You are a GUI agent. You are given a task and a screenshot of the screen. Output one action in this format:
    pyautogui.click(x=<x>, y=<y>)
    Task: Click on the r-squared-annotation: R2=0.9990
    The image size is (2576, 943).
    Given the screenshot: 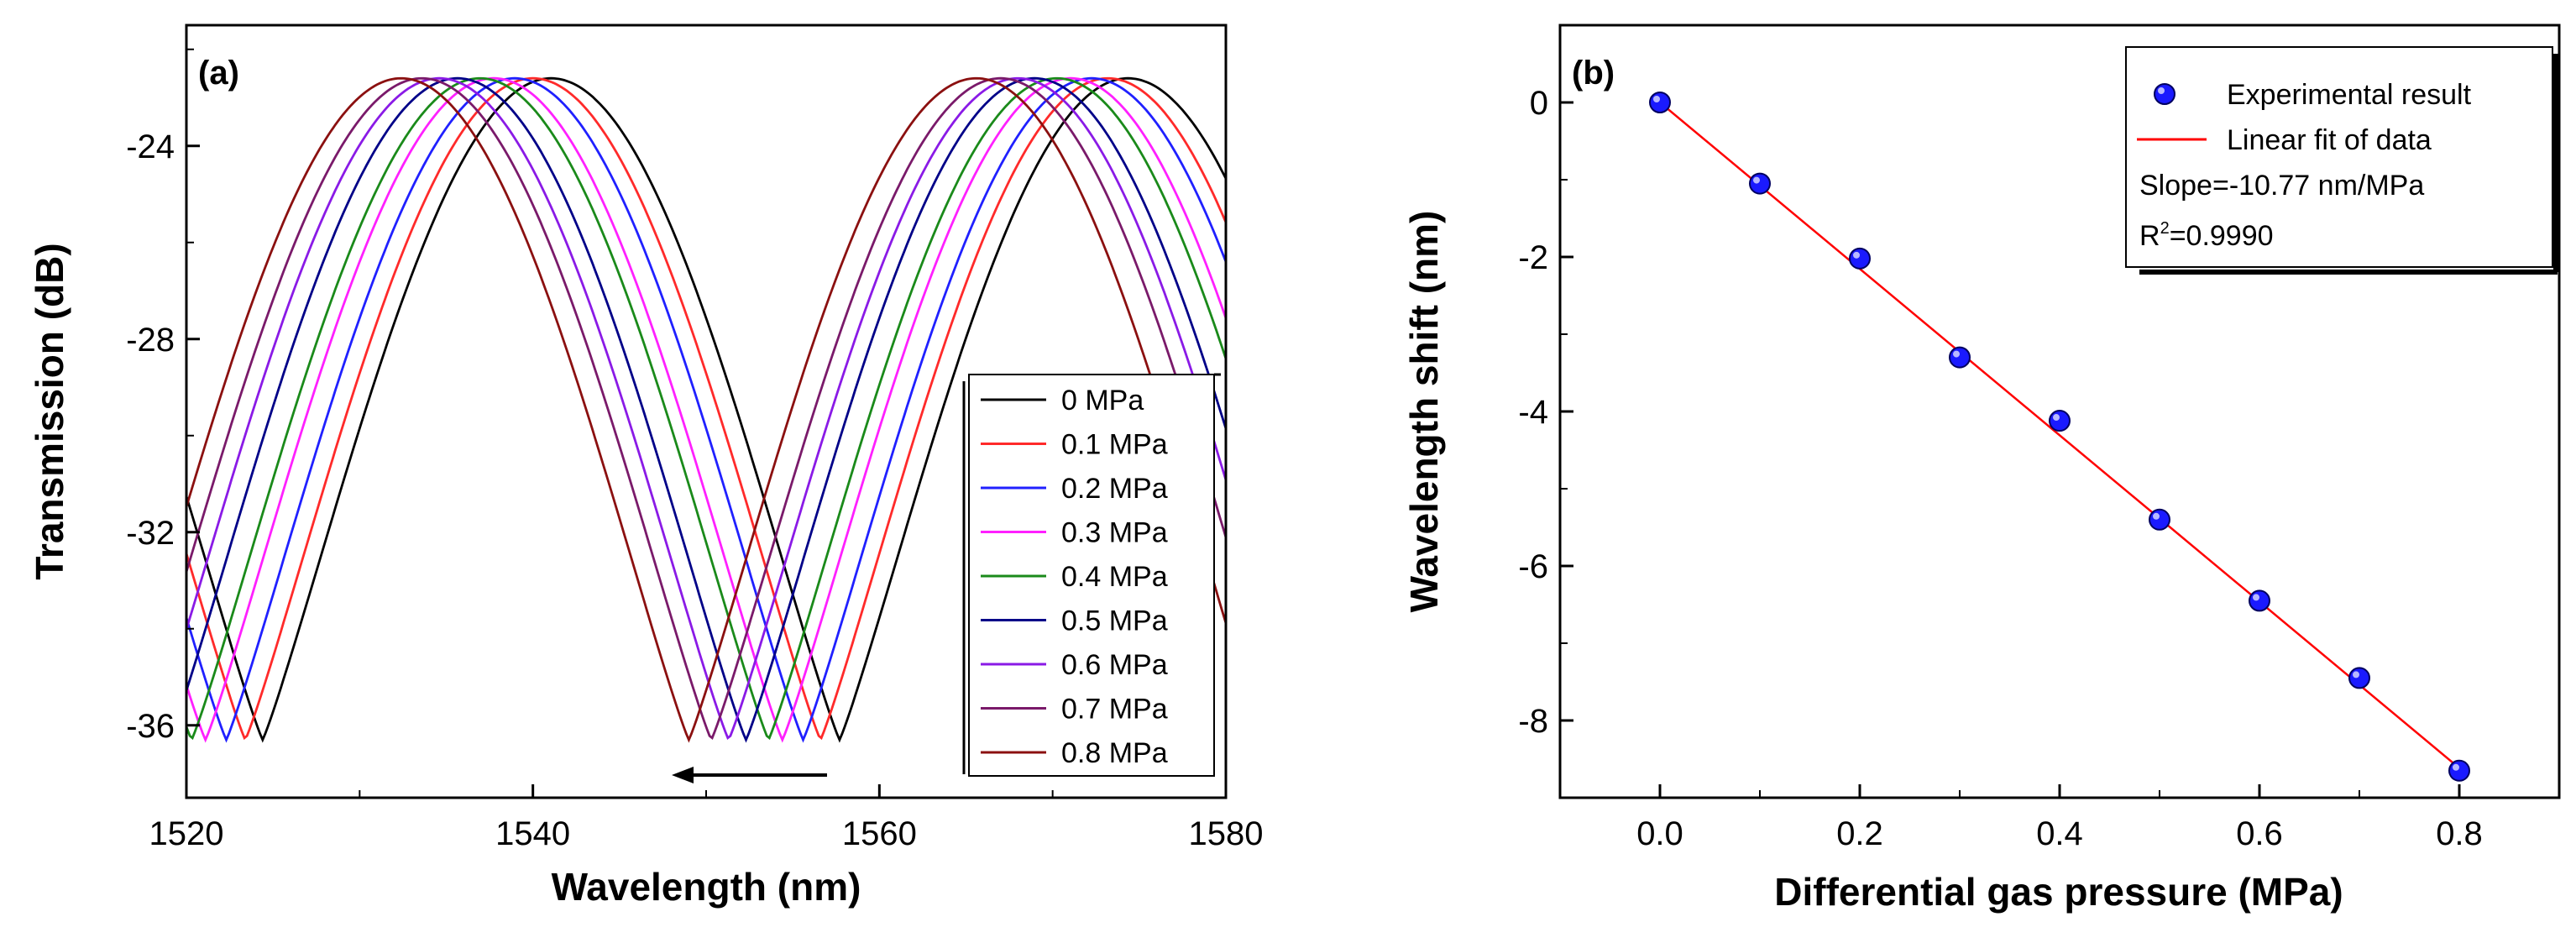 What is the action you would take?
    pyautogui.click(x=2207, y=235)
    